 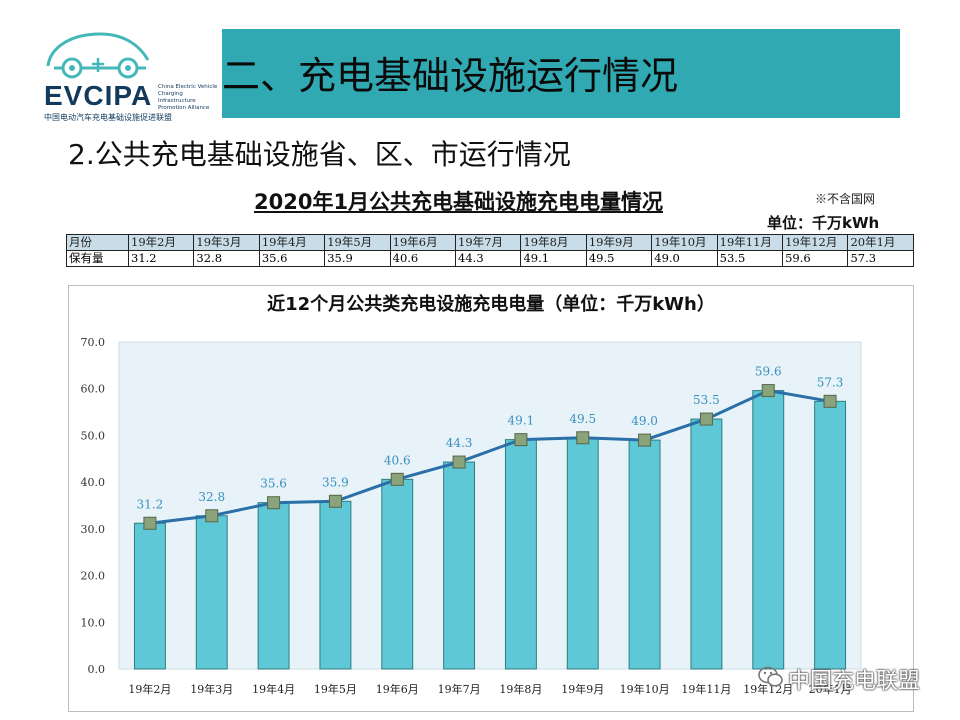 I want to click on table-cell-month: 19年5月, so click(x=357, y=242).